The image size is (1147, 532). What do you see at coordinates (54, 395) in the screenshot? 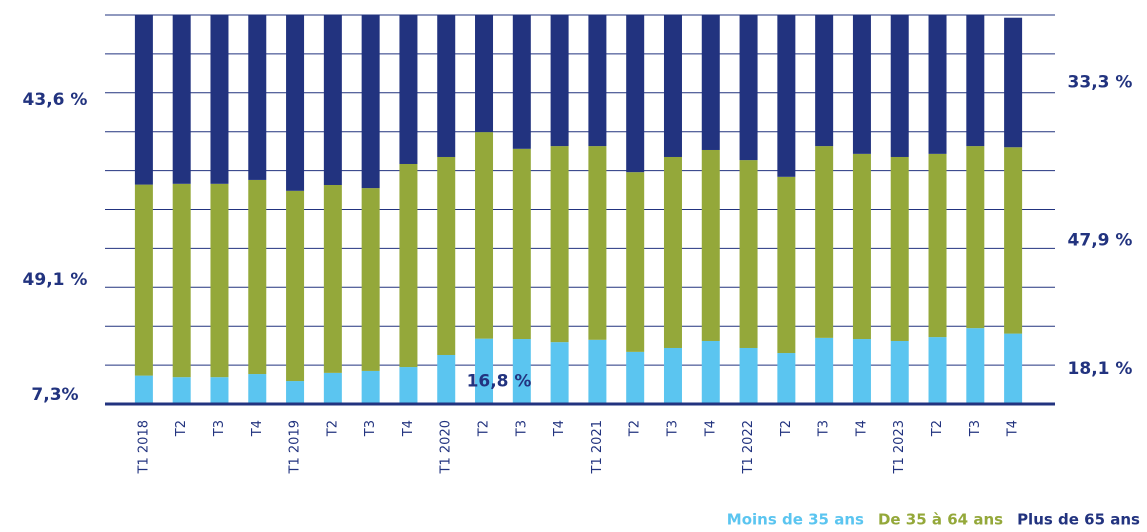
I see `value-label: 7,3%` at bounding box center [54, 395].